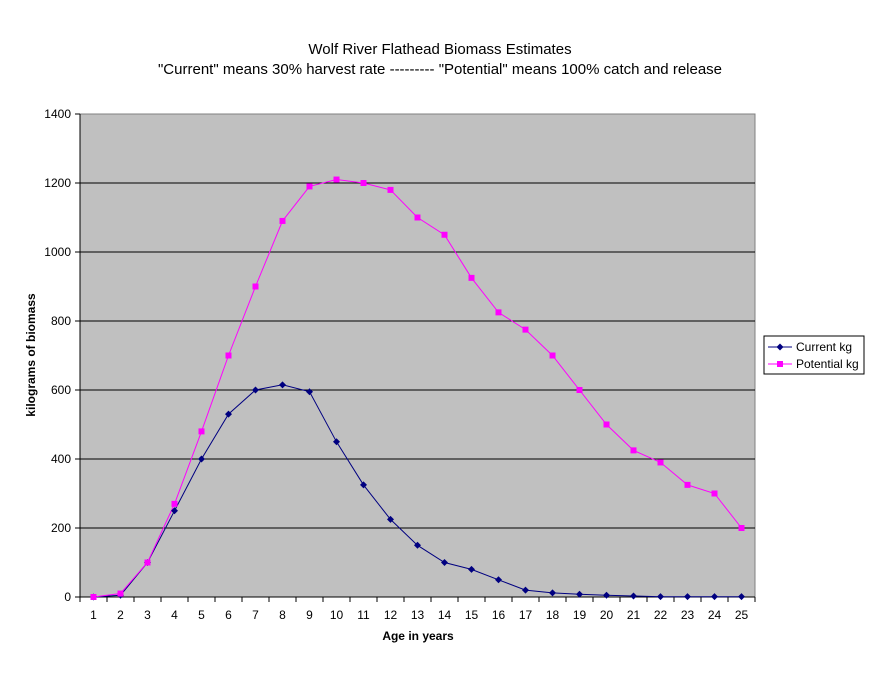 The image size is (877, 683). I want to click on x-tick-label: 17, so click(526, 615).